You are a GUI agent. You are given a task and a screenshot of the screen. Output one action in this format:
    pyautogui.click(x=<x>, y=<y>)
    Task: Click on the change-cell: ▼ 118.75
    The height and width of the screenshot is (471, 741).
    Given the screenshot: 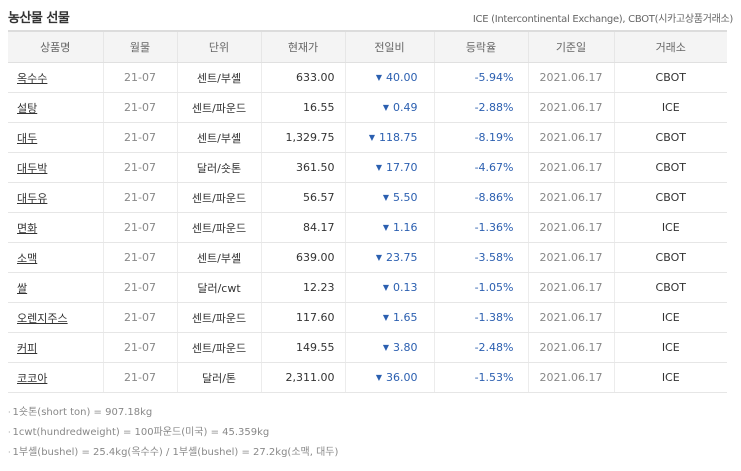 What is the action you would take?
    pyautogui.click(x=389, y=137)
    